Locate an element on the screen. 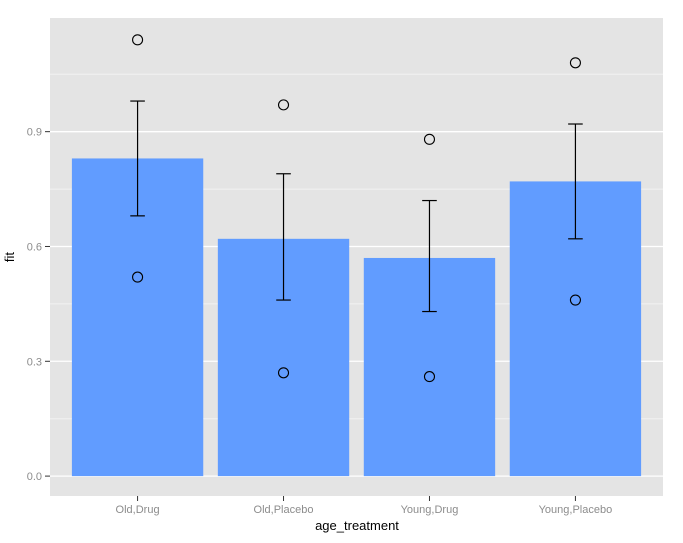 Image resolution: width=683 pixels, height=543 pixels. x-tick-label: Young,Drug is located at coordinates (430, 510).